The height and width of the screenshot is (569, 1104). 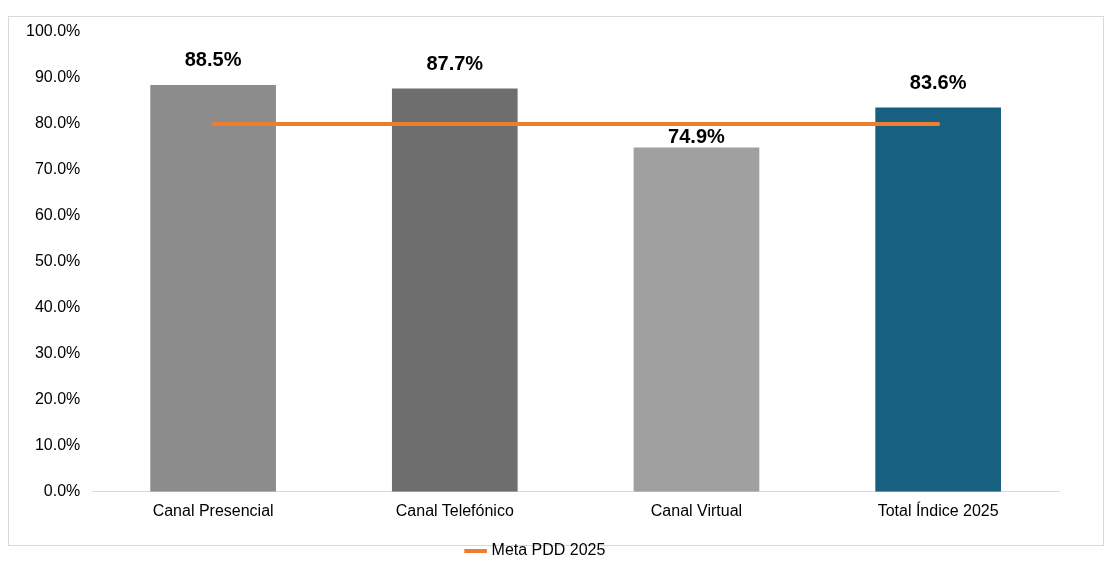 I want to click on y-tick-label: 20.0%, so click(x=57, y=399).